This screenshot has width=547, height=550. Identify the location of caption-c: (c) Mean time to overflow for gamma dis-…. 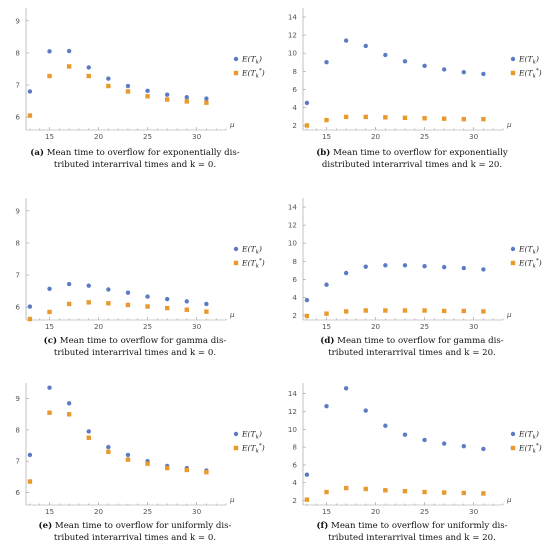
(135, 347).